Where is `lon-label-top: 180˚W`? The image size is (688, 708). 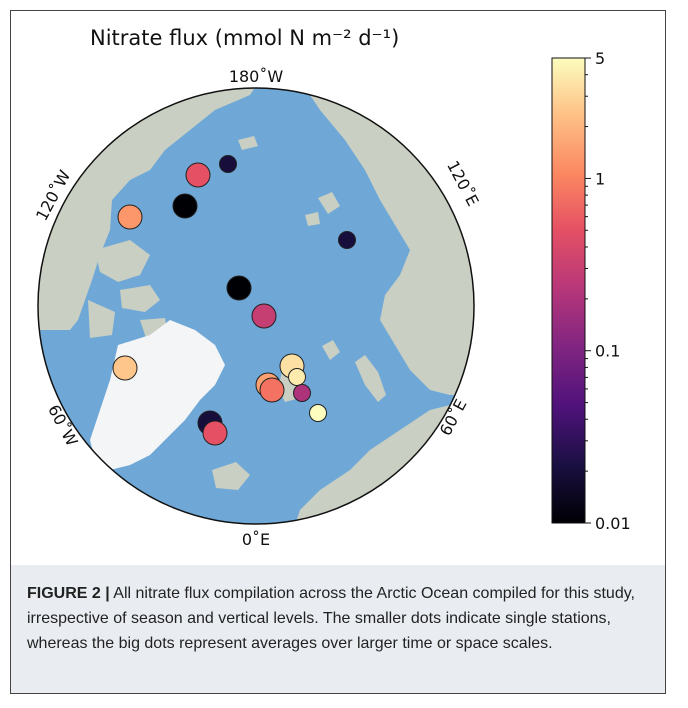 lon-label-top: 180˚W is located at coordinates (256, 76).